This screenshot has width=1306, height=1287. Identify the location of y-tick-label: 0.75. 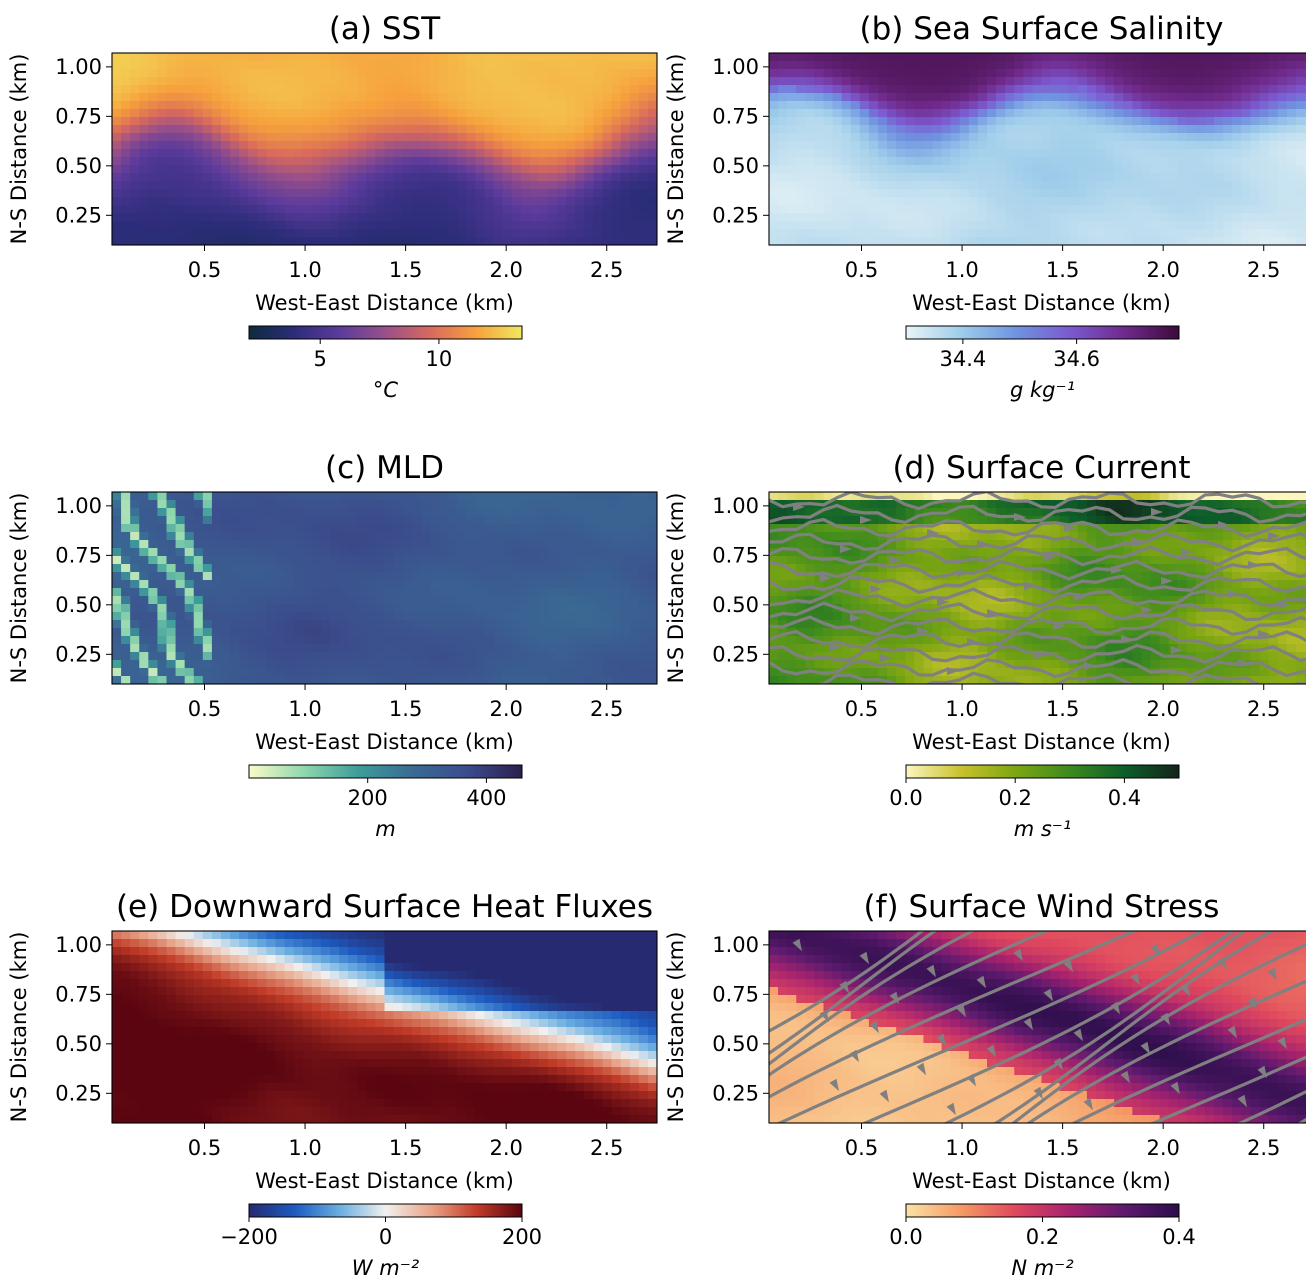
(78, 555).